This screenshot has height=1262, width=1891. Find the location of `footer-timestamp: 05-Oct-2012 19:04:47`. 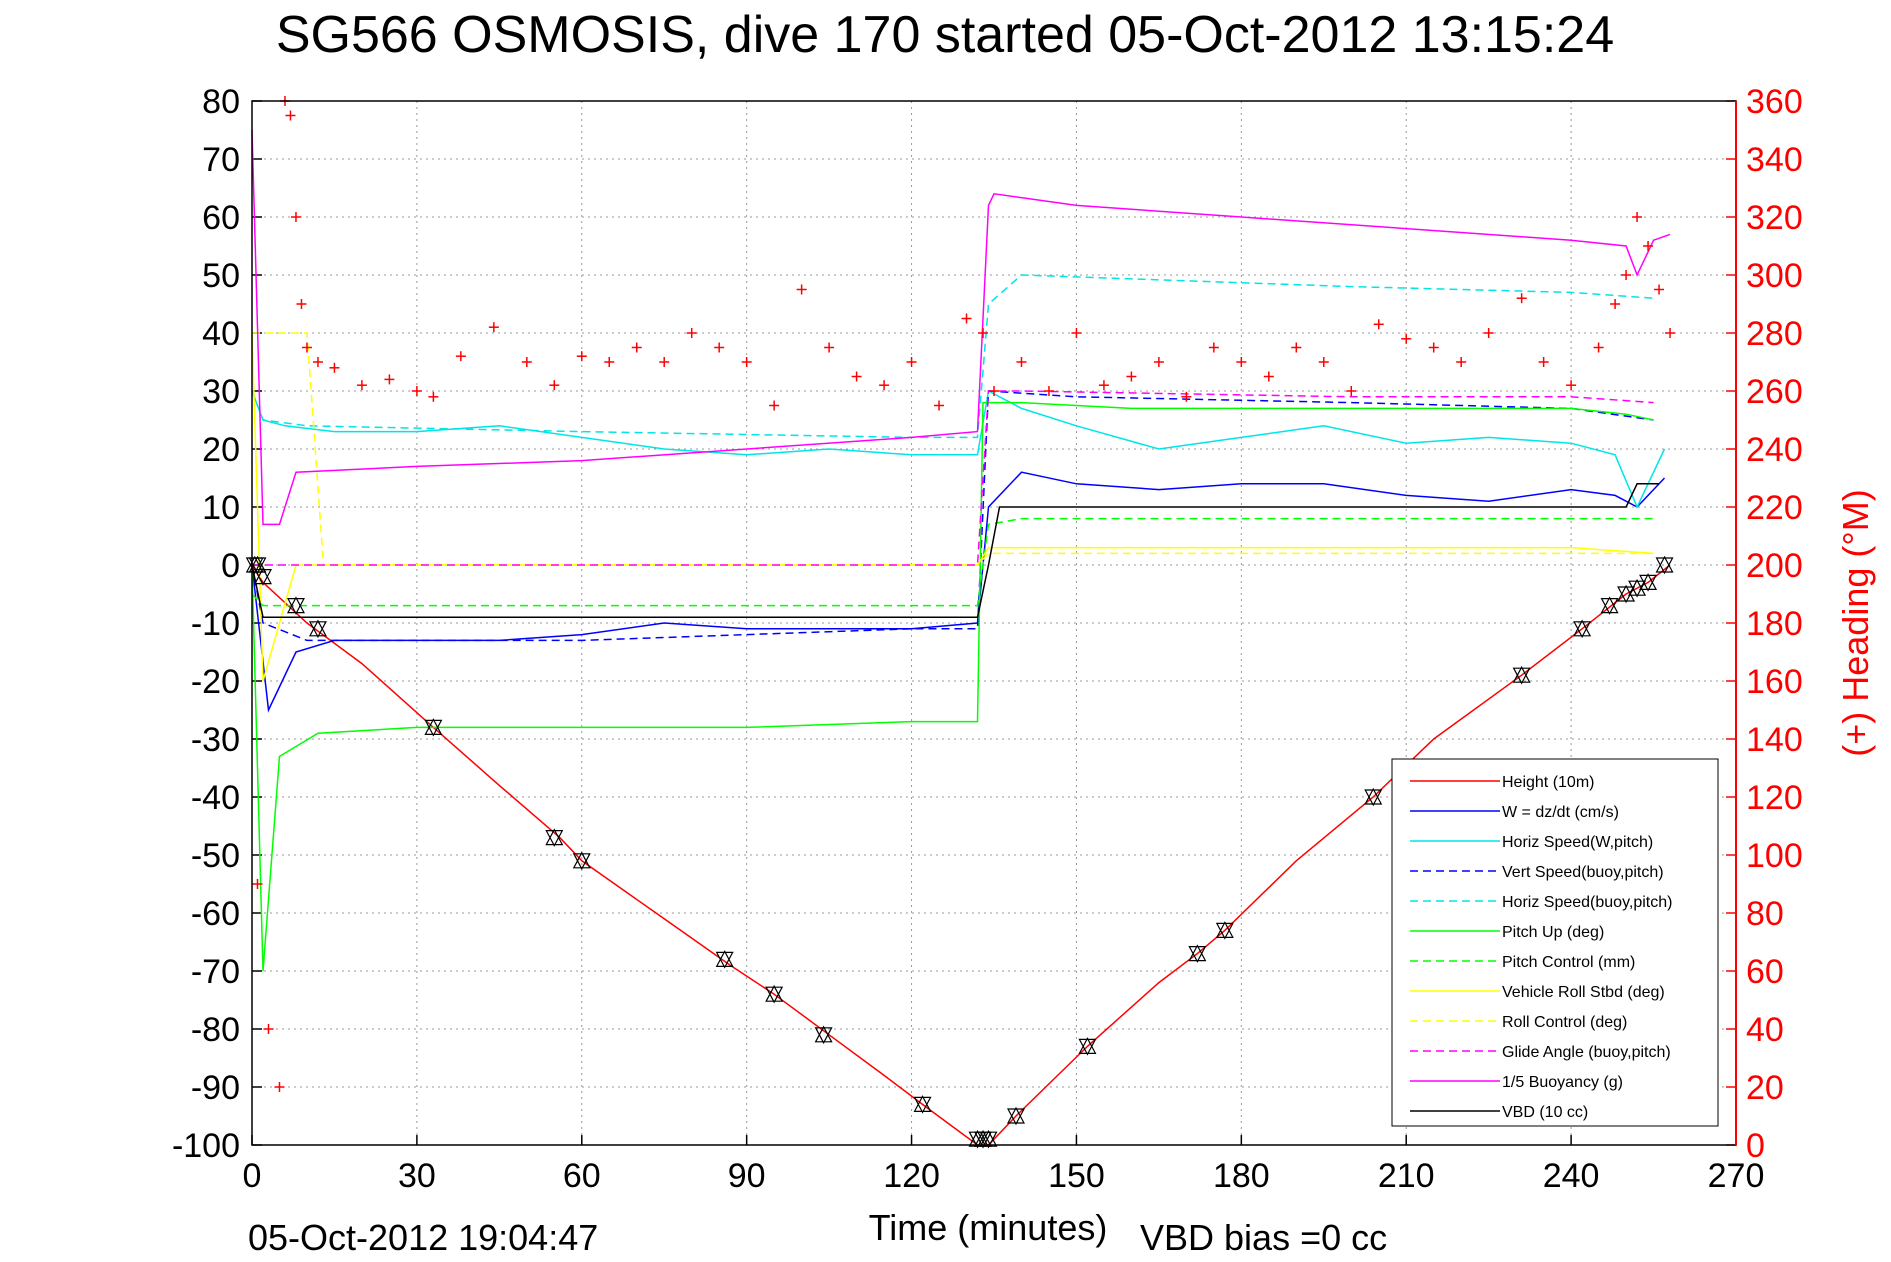

footer-timestamp: 05-Oct-2012 19:04:47 is located at coordinates (423, 1237).